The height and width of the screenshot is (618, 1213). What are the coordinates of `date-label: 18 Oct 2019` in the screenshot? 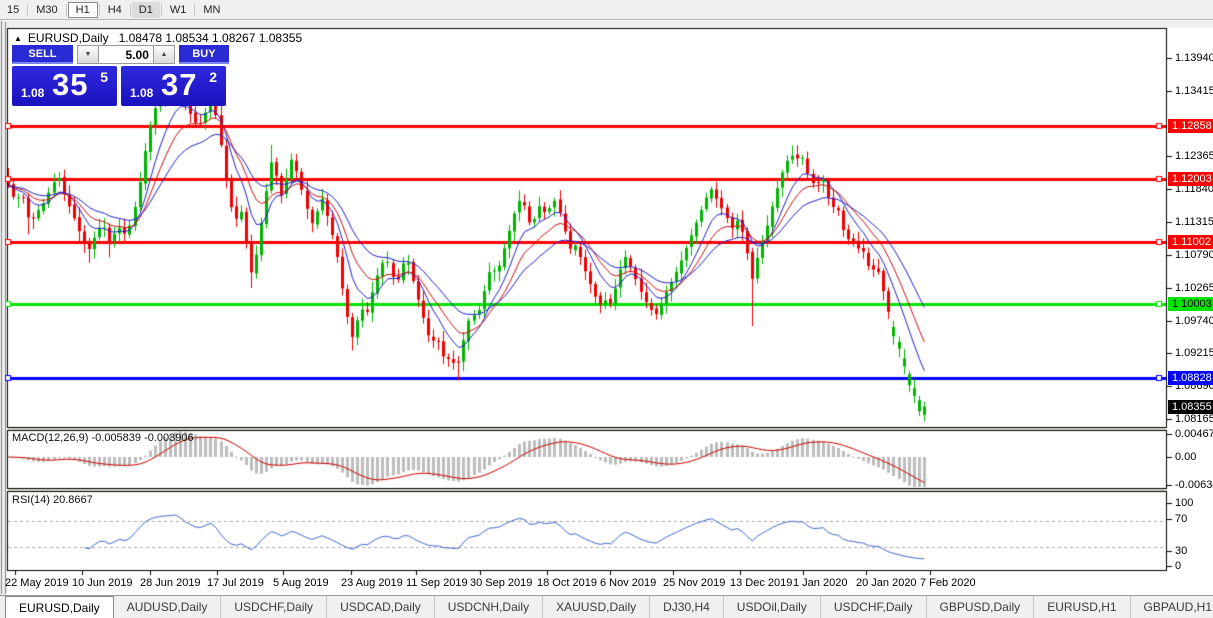 It's located at (567, 583).